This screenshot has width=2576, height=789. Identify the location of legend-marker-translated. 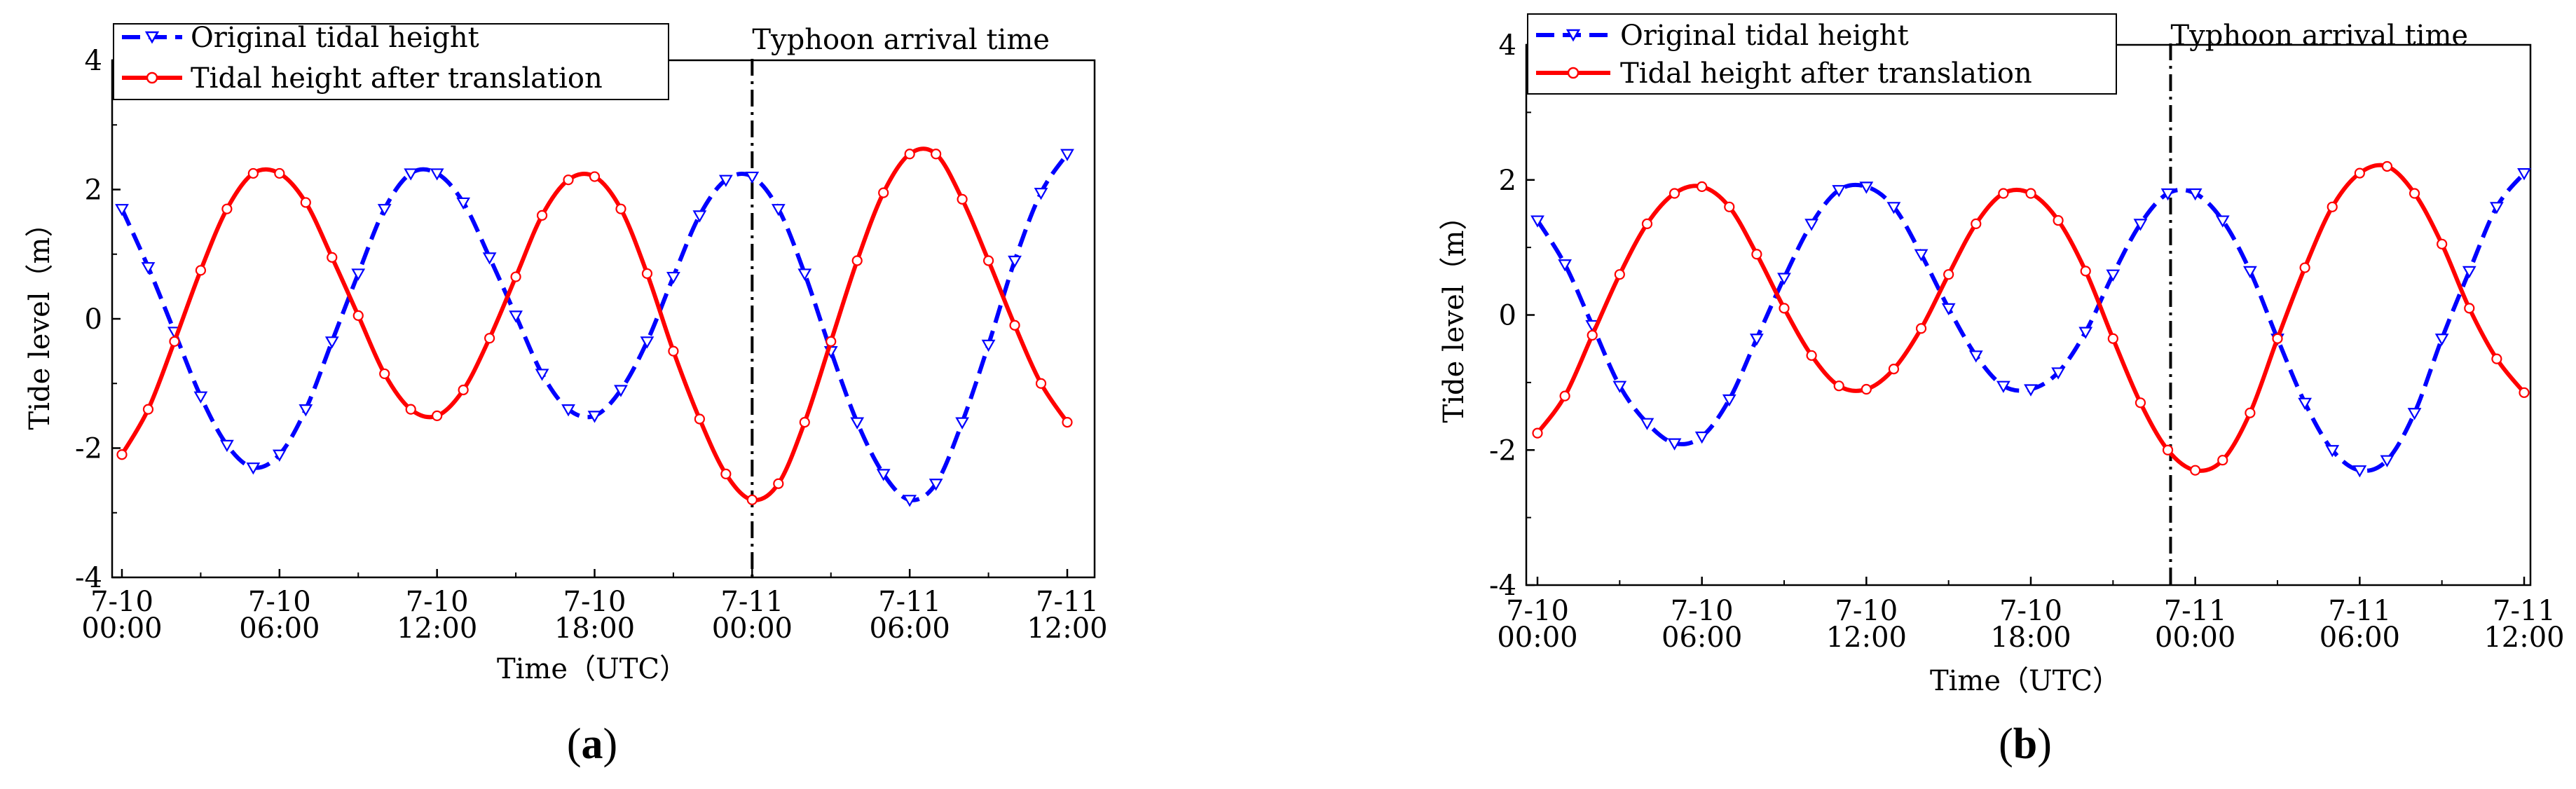
(152, 77).